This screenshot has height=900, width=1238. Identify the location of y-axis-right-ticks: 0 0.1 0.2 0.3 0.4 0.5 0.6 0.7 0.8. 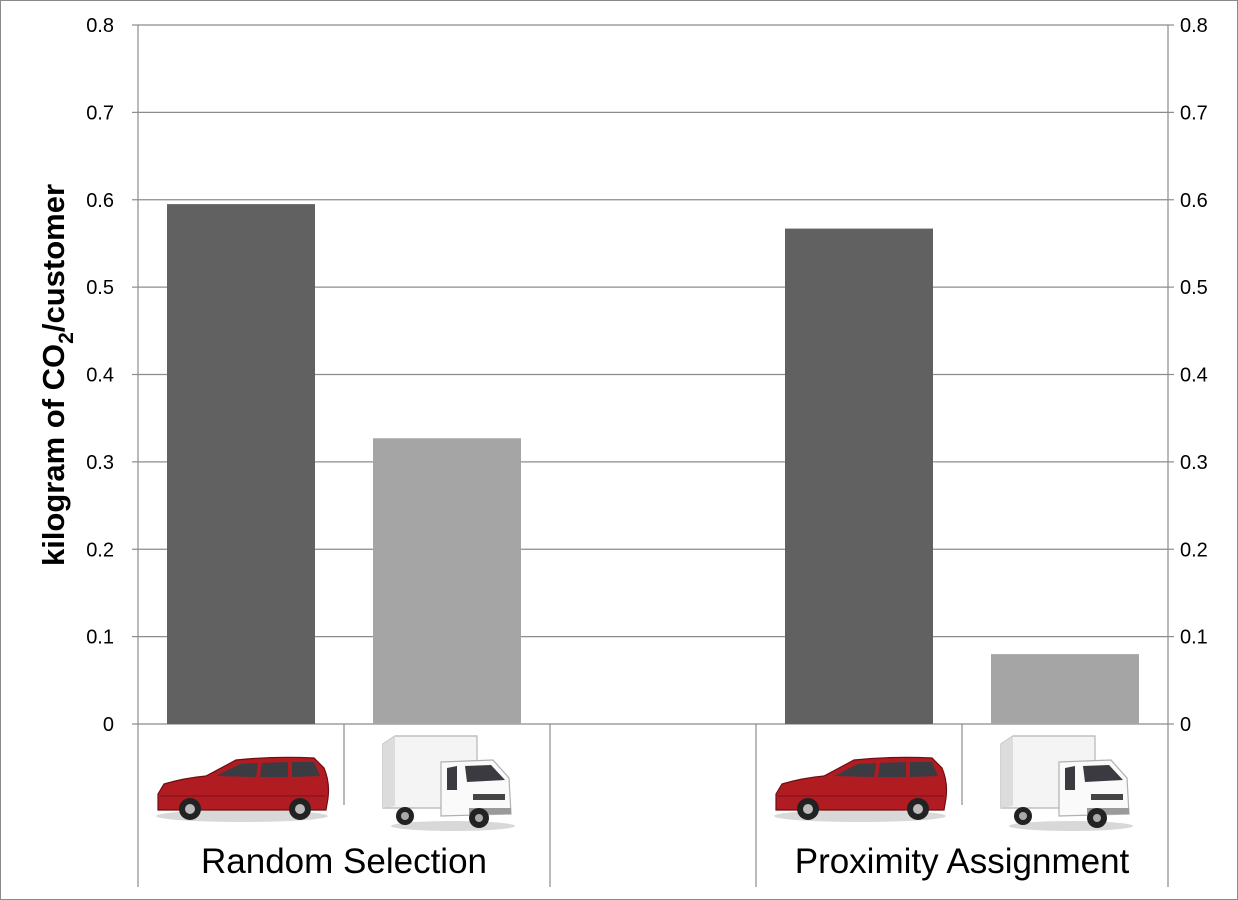
(1194, 375).